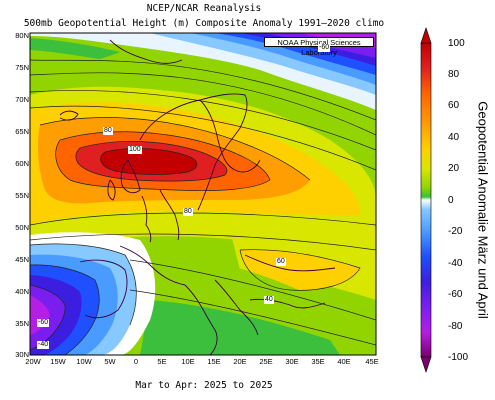 This screenshot has width=495, height=400. I want to click on lon-tick: 20W, so click(33, 361).